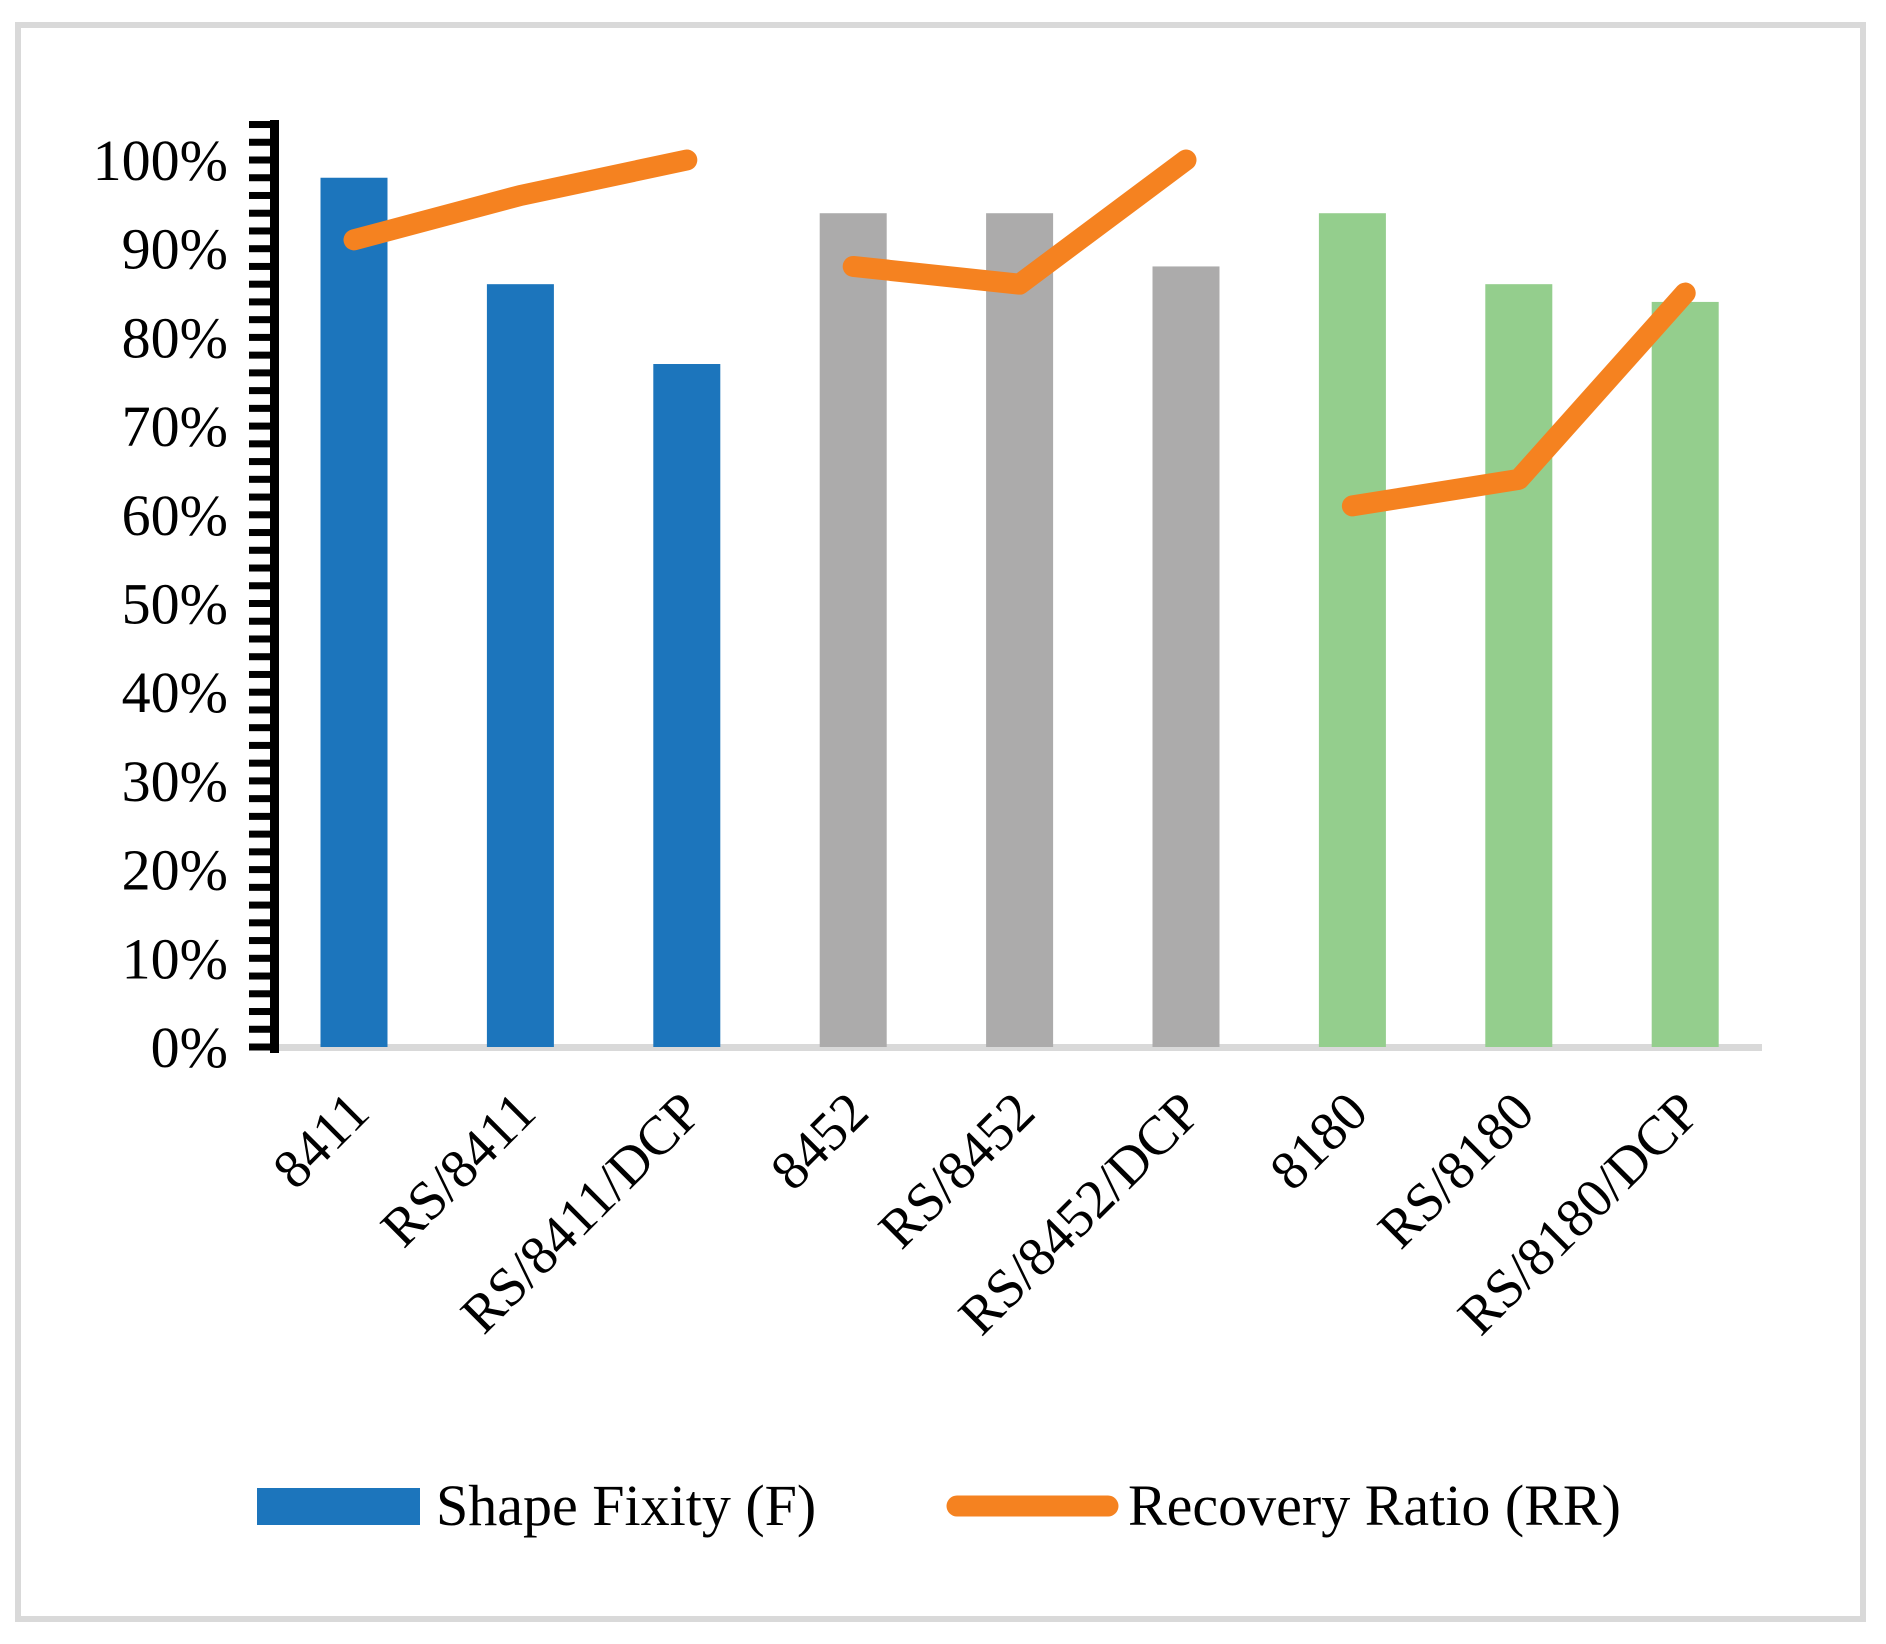  What do you see at coordinates (1017, 1047) in the screenshot?
I see `x-axis-baseline` at bounding box center [1017, 1047].